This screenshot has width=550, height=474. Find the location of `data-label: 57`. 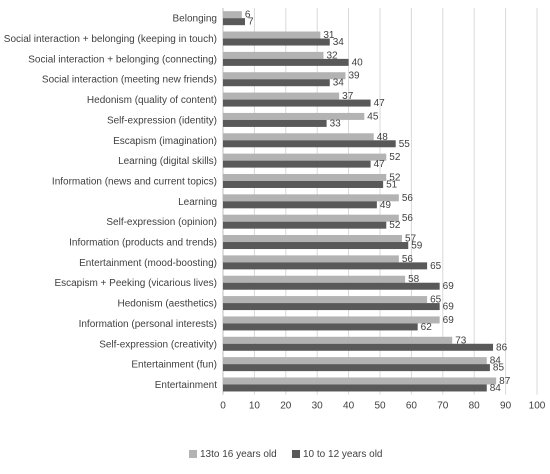

data-label: 57 is located at coordinates (411, 239).